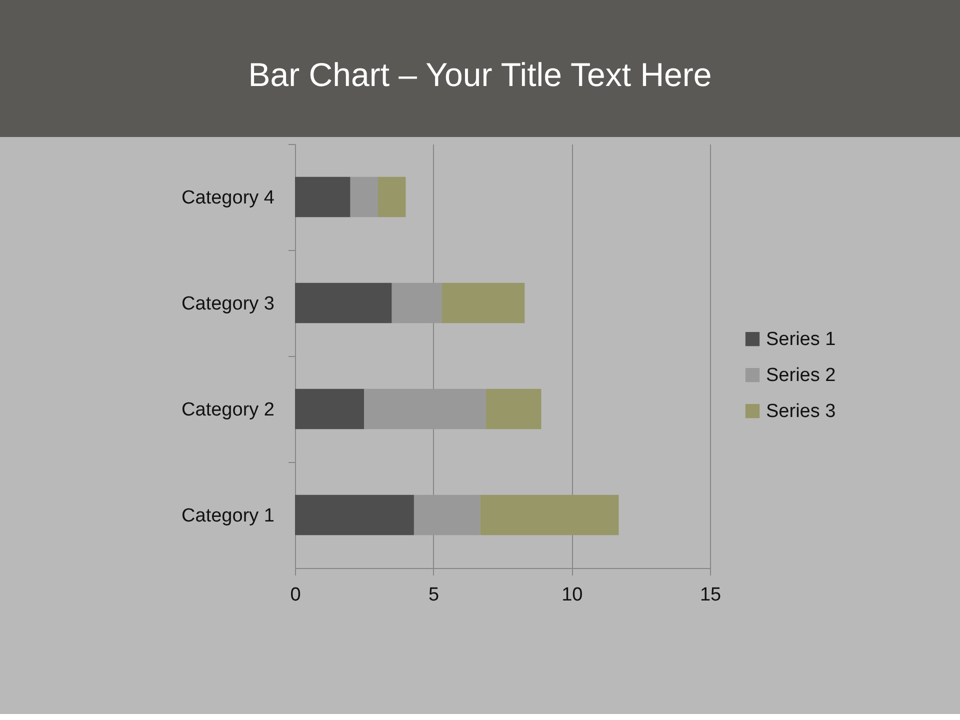 This screenshot has width=960, height=720. What do you see at coordinates (572, 595) in the screenshot?
I see `x-tick-label: 10` at bounding box center [572, 595].